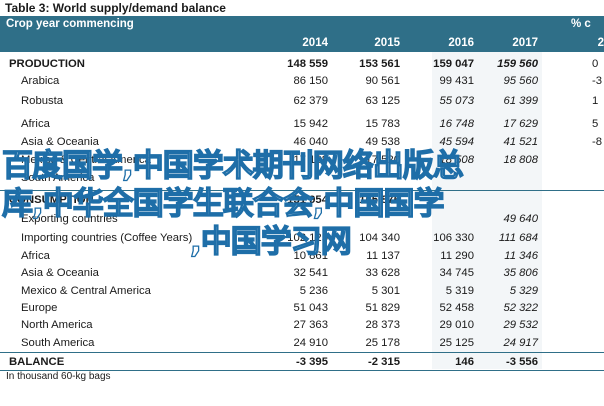 The image size is (604, 406). What do you see at coordinates (311, 362) in the screenshot?
I see `cell-value: -3 395` at bounding box center [311, 362].